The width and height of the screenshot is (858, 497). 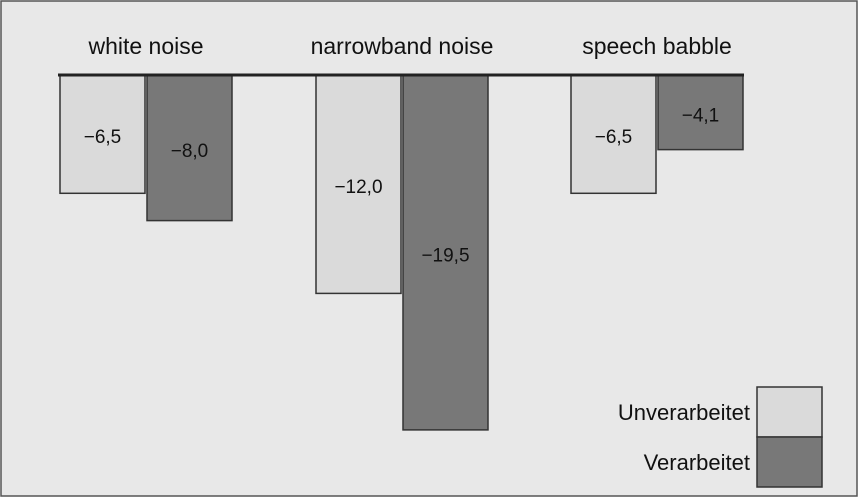 What do you see at coordinates (657, 46) in the screenshot?
I see `category-label: speech babble` at bounding box center [657, 46].